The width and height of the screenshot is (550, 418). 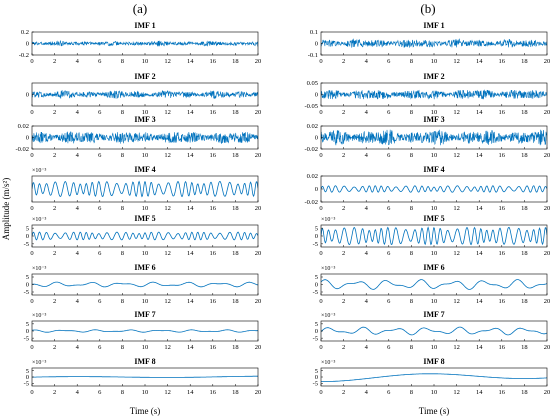 I want to click on subplot-b-1: IMF 10.10-0.10 2 4 6 8 10 12 14 16 18 20, so click(x=429, y=43).